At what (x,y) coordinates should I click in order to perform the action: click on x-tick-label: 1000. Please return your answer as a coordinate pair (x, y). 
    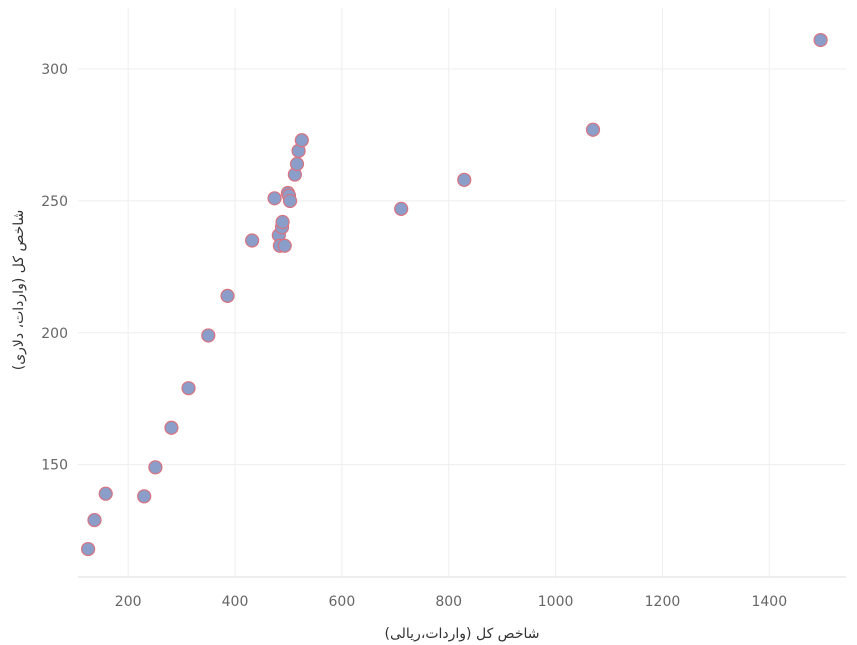
    Looking at the image, I should click on (556, 602).